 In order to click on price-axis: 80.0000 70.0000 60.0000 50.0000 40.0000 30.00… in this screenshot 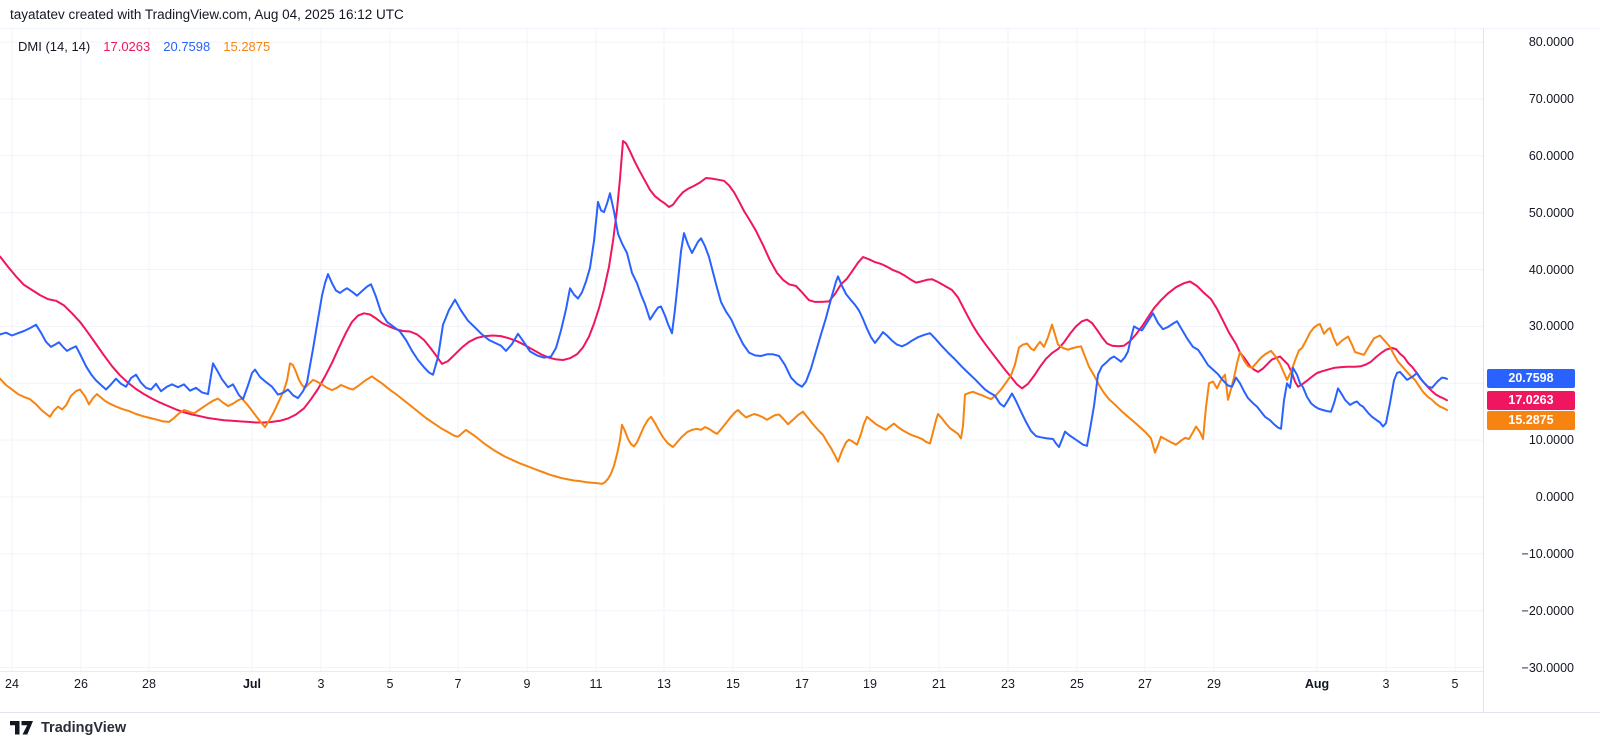, I will do `click(1532, 356)`.